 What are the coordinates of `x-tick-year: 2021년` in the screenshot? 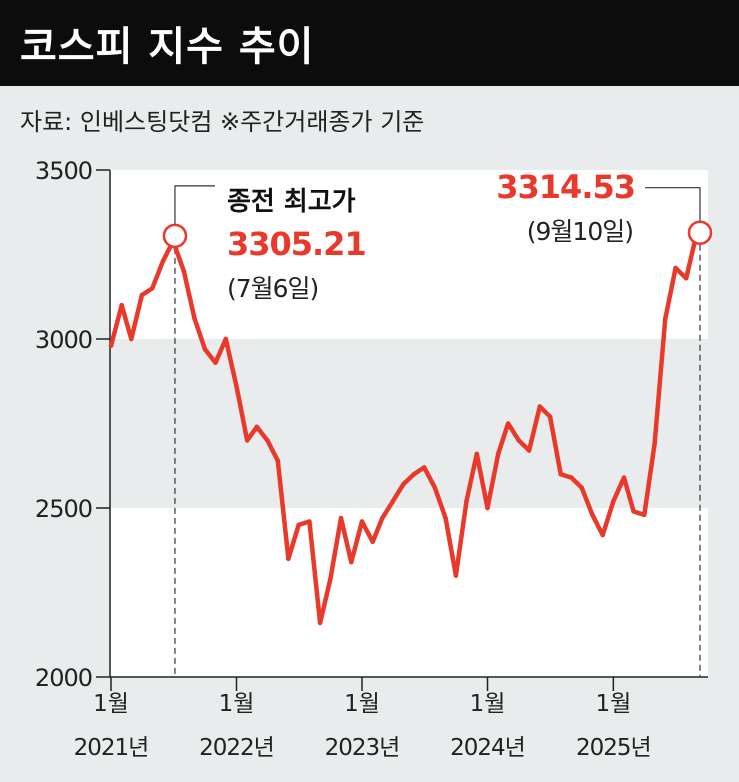 It's located at (111, 748).